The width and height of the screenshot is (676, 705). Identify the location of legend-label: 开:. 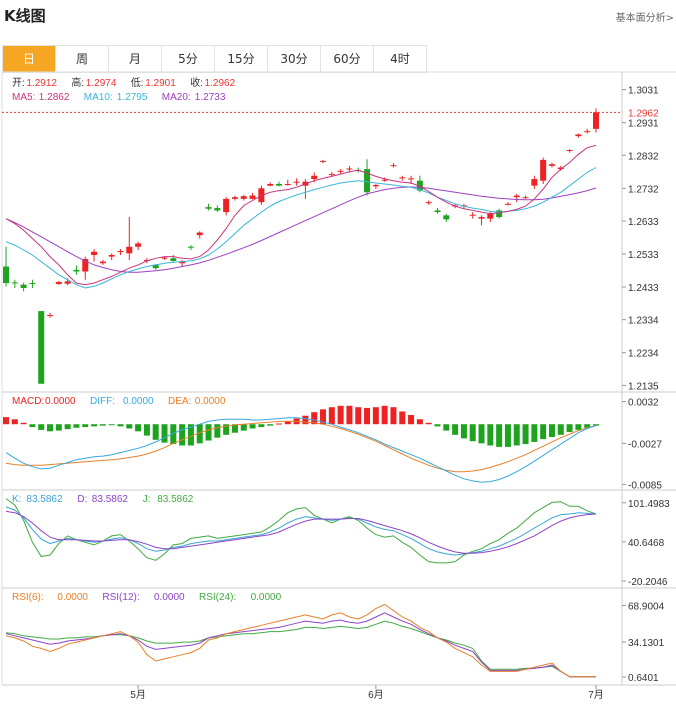
(18, 83).